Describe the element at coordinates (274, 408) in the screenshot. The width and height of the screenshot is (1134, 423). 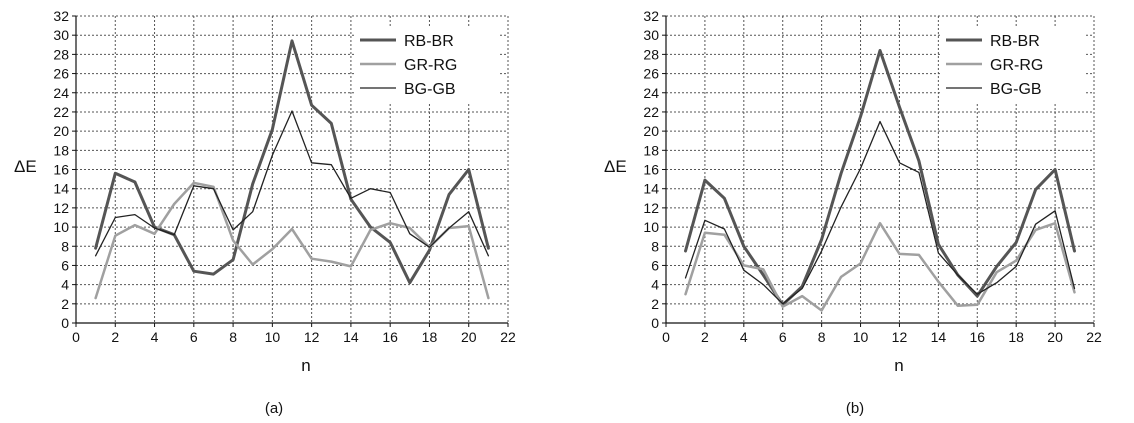
I see `caption-a: (a)` at that location.